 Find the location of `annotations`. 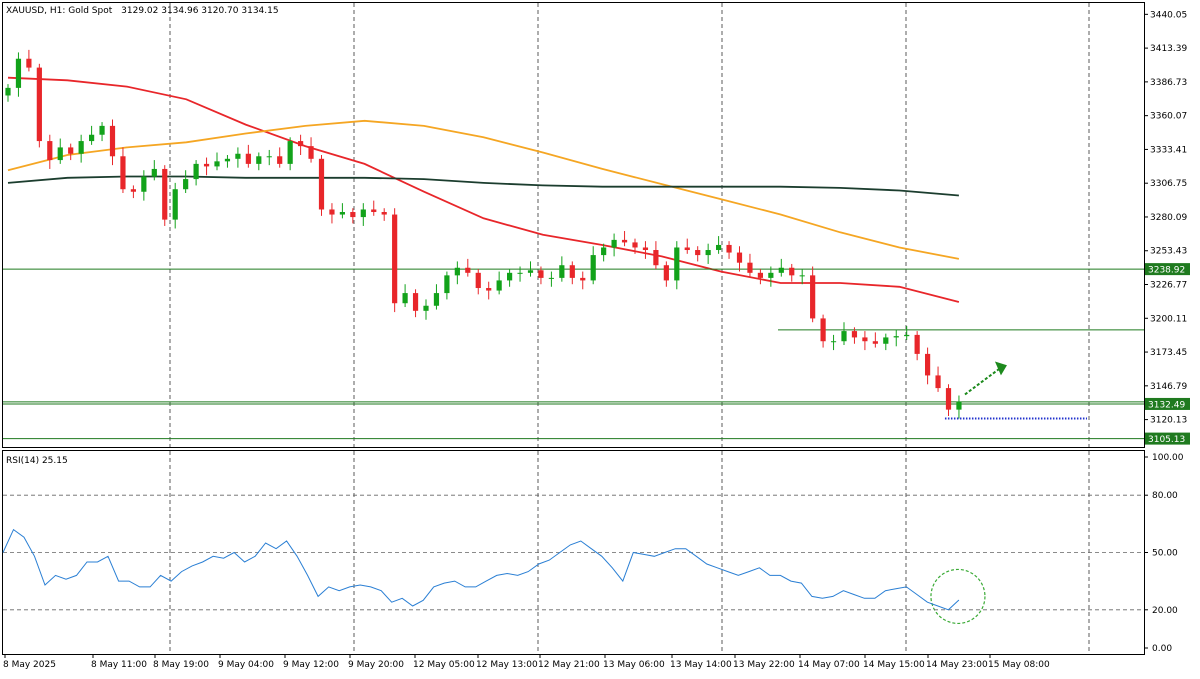

annotations is located at coordinates (1008, 493).